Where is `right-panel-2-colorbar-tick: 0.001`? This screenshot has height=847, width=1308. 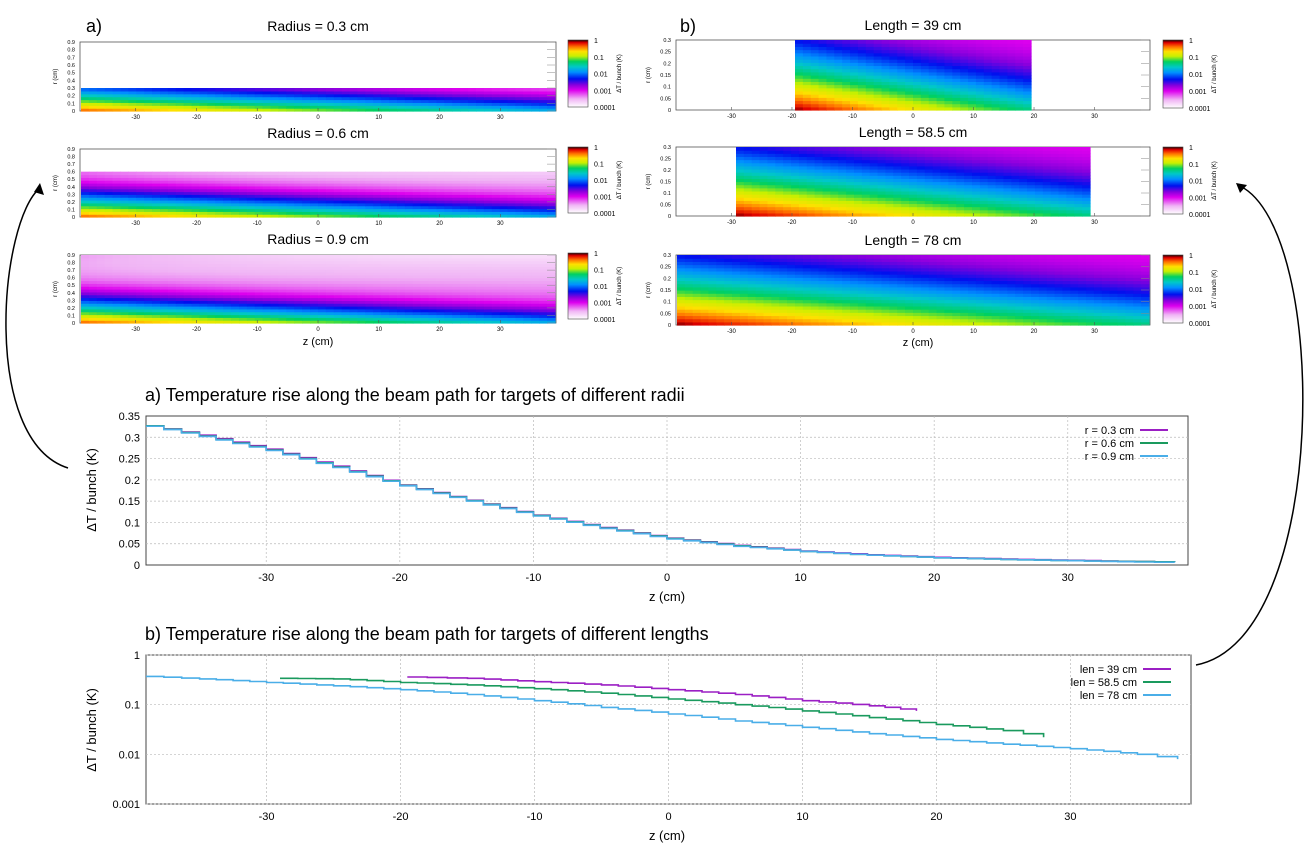 right-panel-2-colorbar-tick: 0.001 is located at coordinates (1198, 198).